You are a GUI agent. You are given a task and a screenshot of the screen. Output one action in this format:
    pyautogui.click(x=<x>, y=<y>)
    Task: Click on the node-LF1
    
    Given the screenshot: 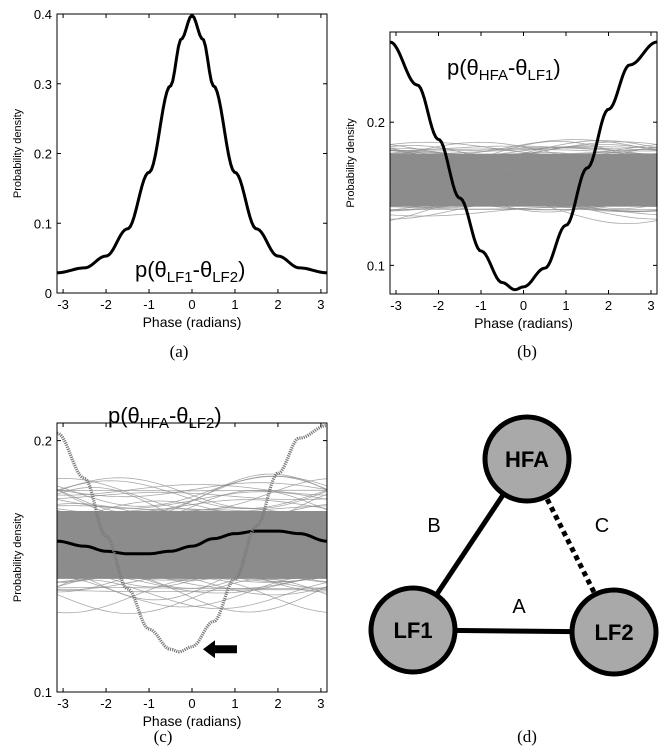 What is the action you would take?
    pyautogui.click(x=413, y=630)
    